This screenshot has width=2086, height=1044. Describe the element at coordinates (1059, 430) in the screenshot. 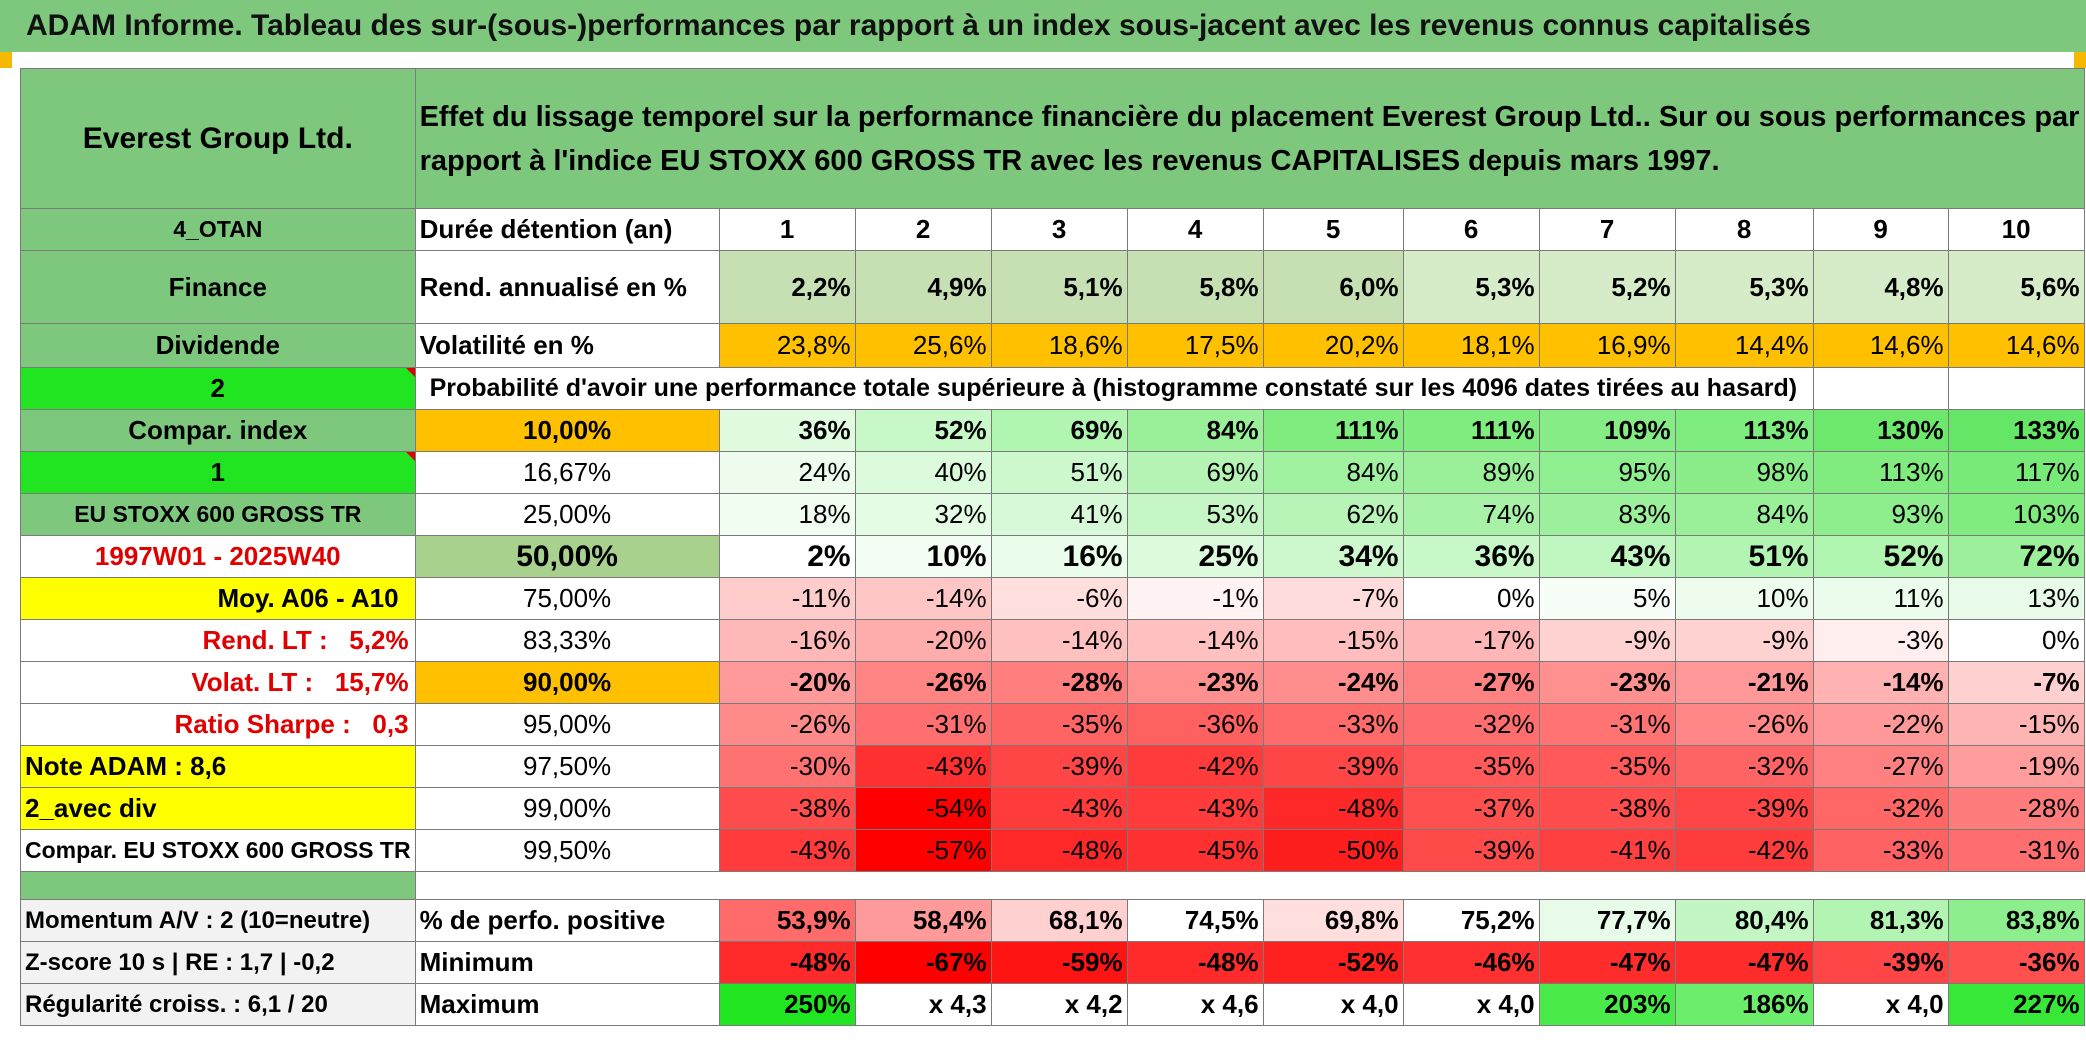

I see `percentile-value: 69%` at that location.